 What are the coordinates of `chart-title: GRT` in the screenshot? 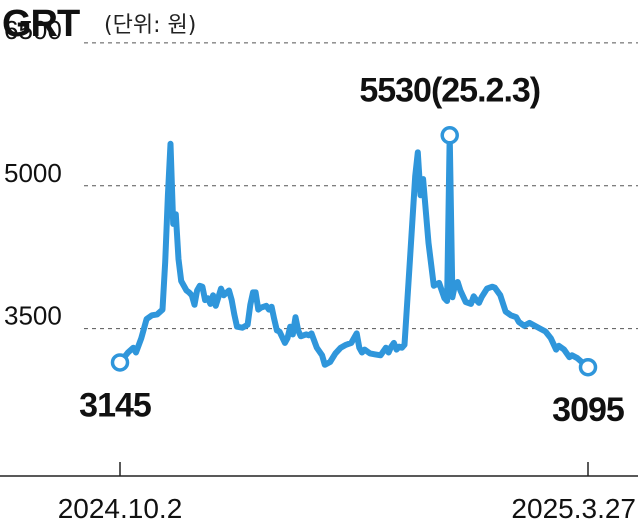 It's located at (41, 24).